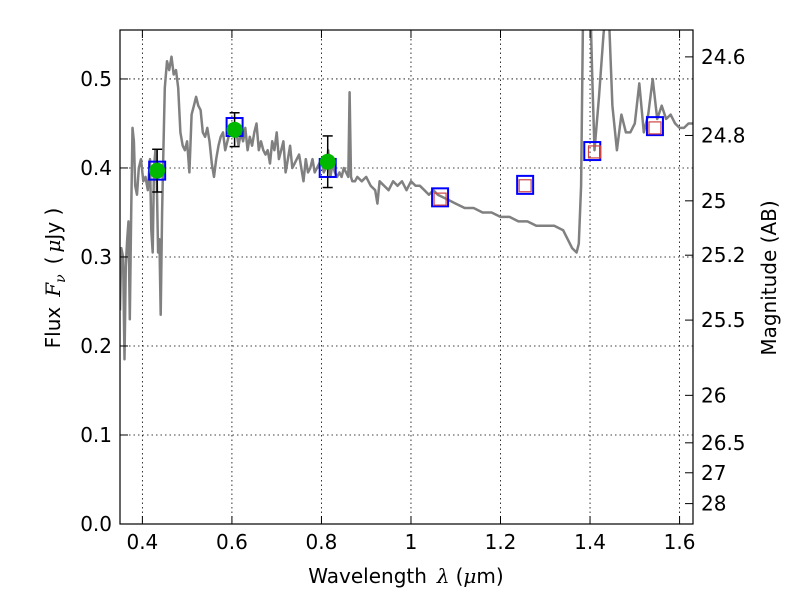  I want to click on x-axis-label: Wavelength λ (μm), so click(405, 576).